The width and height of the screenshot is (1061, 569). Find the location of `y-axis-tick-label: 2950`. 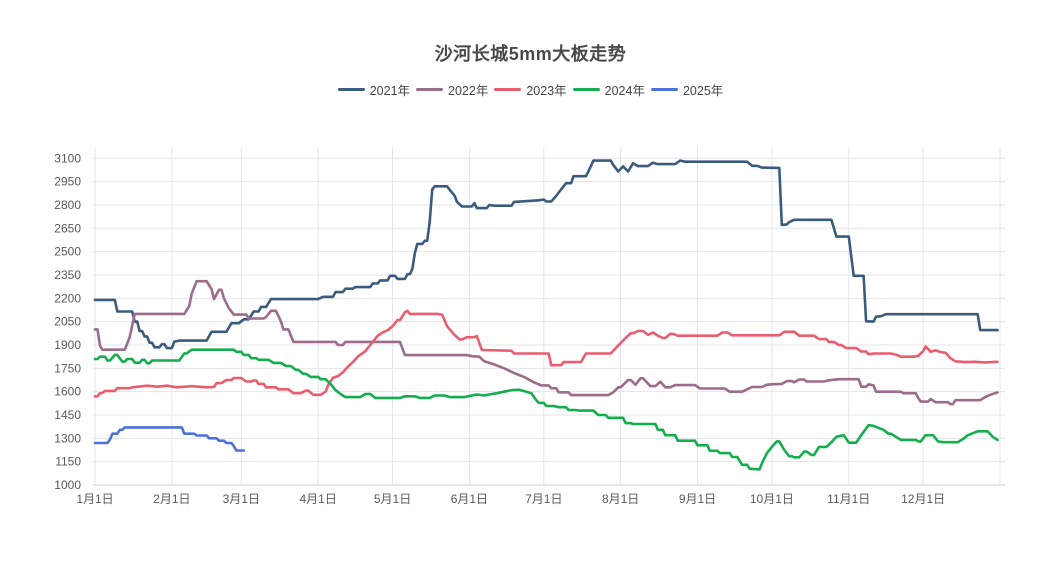

y-axis-tick-label: 2950 is located at coordinates (67, 182).